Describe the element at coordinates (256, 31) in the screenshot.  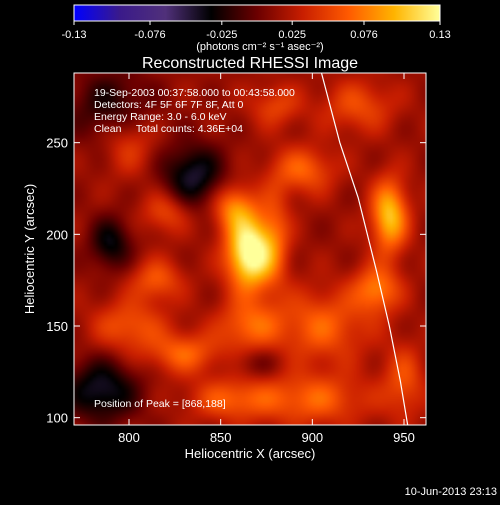
I see `colorbar-ticks: -0.13 -0.076 -0.025 0.025 0.076 0.13` at that location.